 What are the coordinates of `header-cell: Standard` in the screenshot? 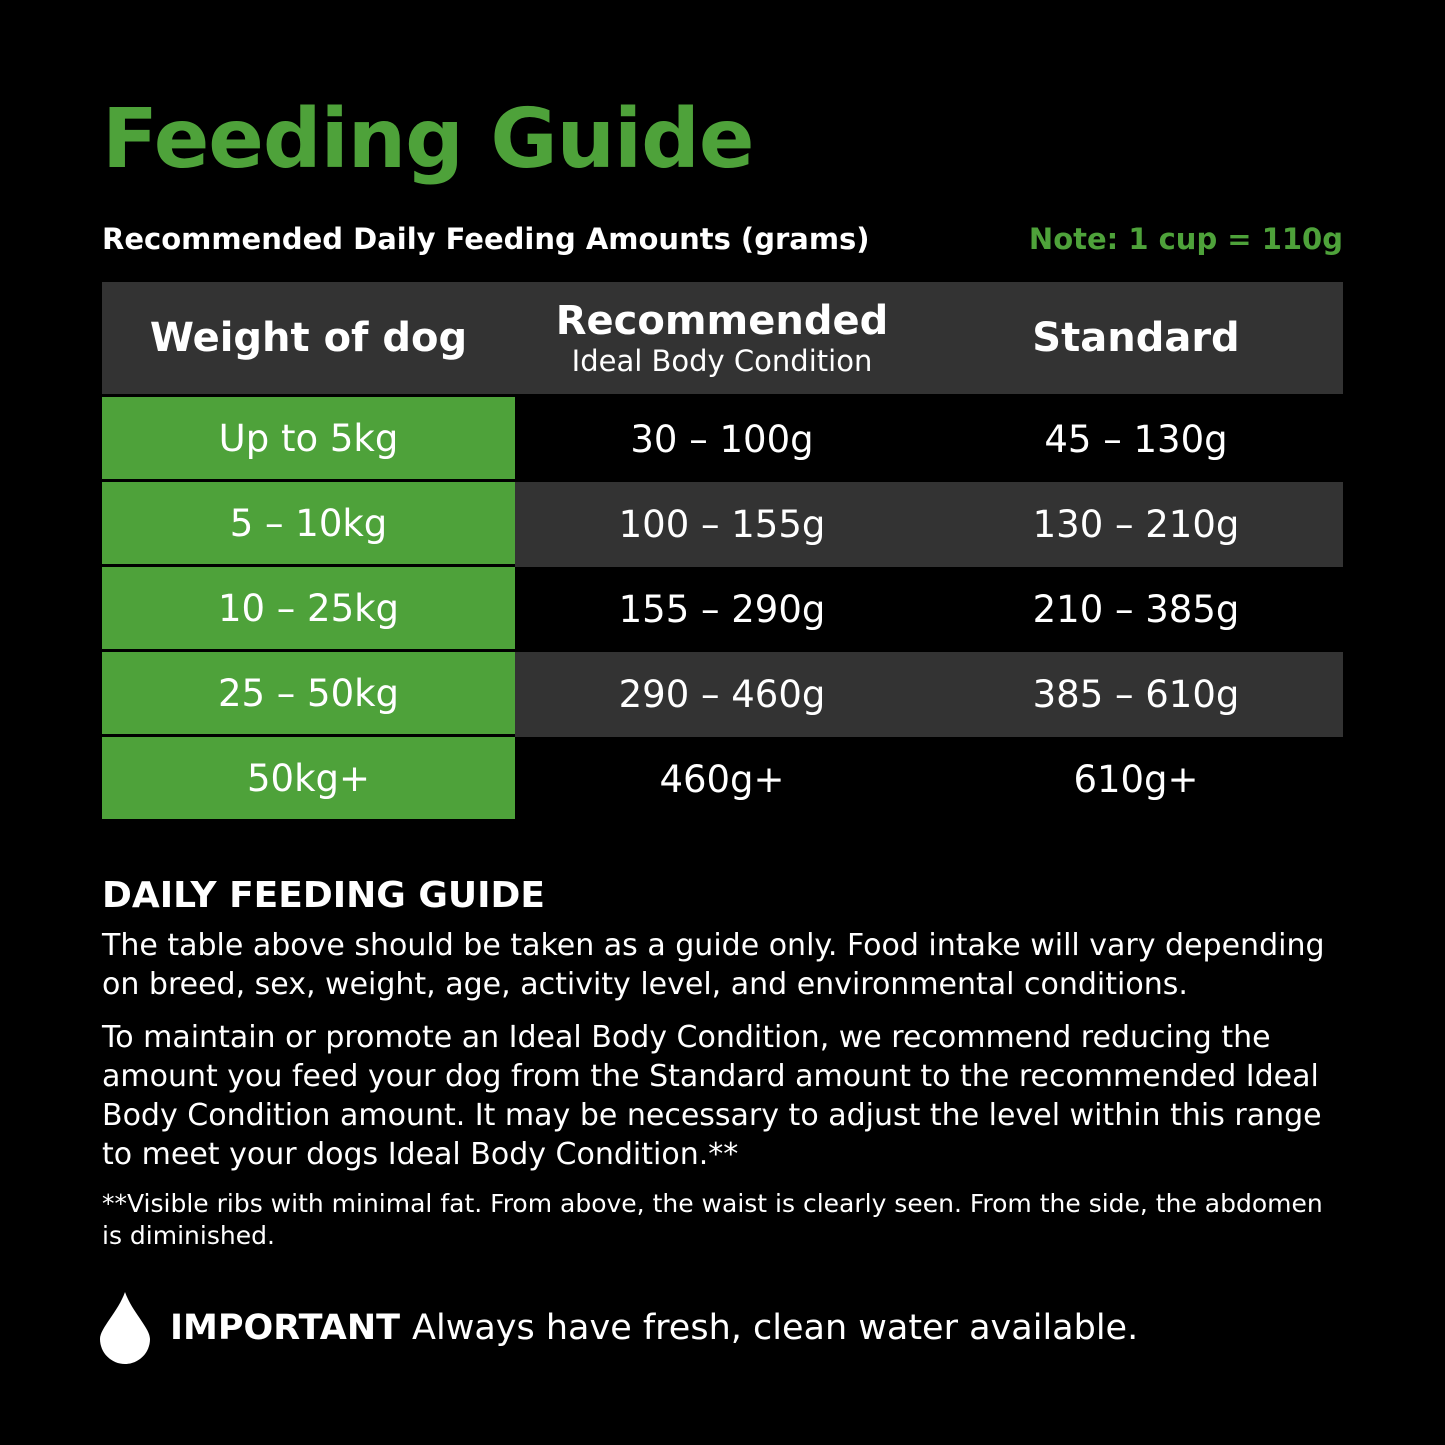 It's located at (1136, 338).